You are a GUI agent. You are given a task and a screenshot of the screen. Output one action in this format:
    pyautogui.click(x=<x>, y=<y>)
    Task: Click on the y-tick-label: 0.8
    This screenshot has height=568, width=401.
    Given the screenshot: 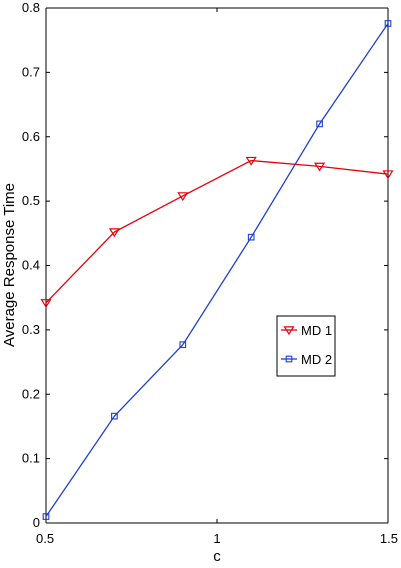 What is the action you would take?
    pyautogui.click(x=31, y=7)
    